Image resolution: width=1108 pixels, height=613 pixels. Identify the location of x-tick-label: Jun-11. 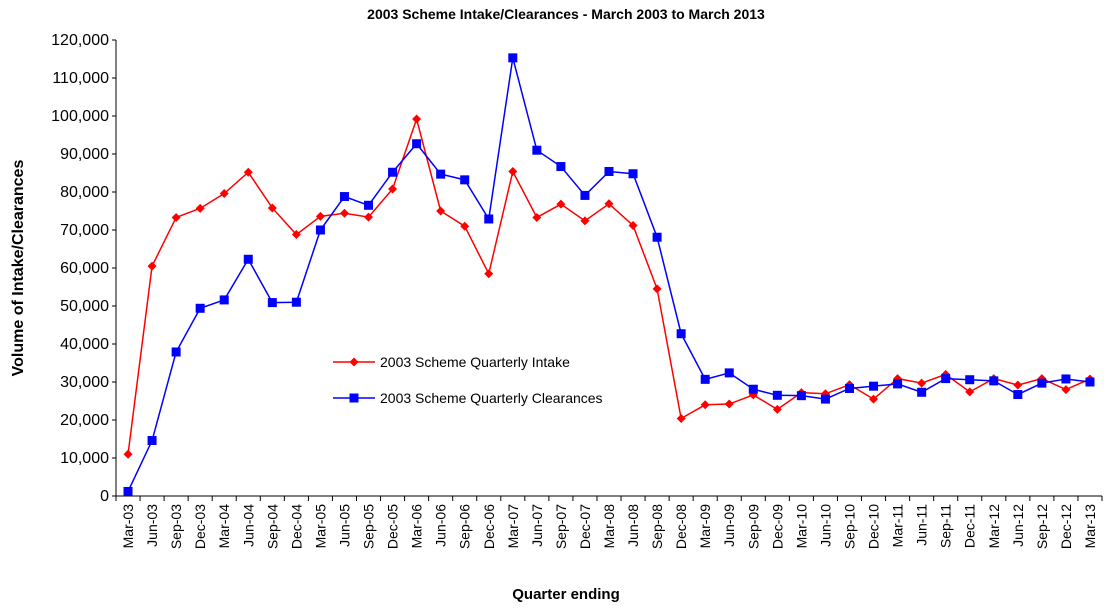
(922, 525).